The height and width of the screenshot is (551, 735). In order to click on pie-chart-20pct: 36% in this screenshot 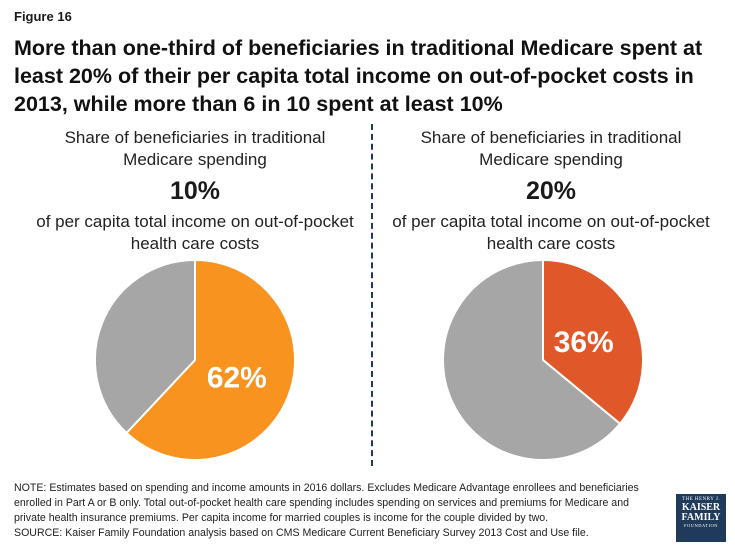, I will do `click(543, 359)`.